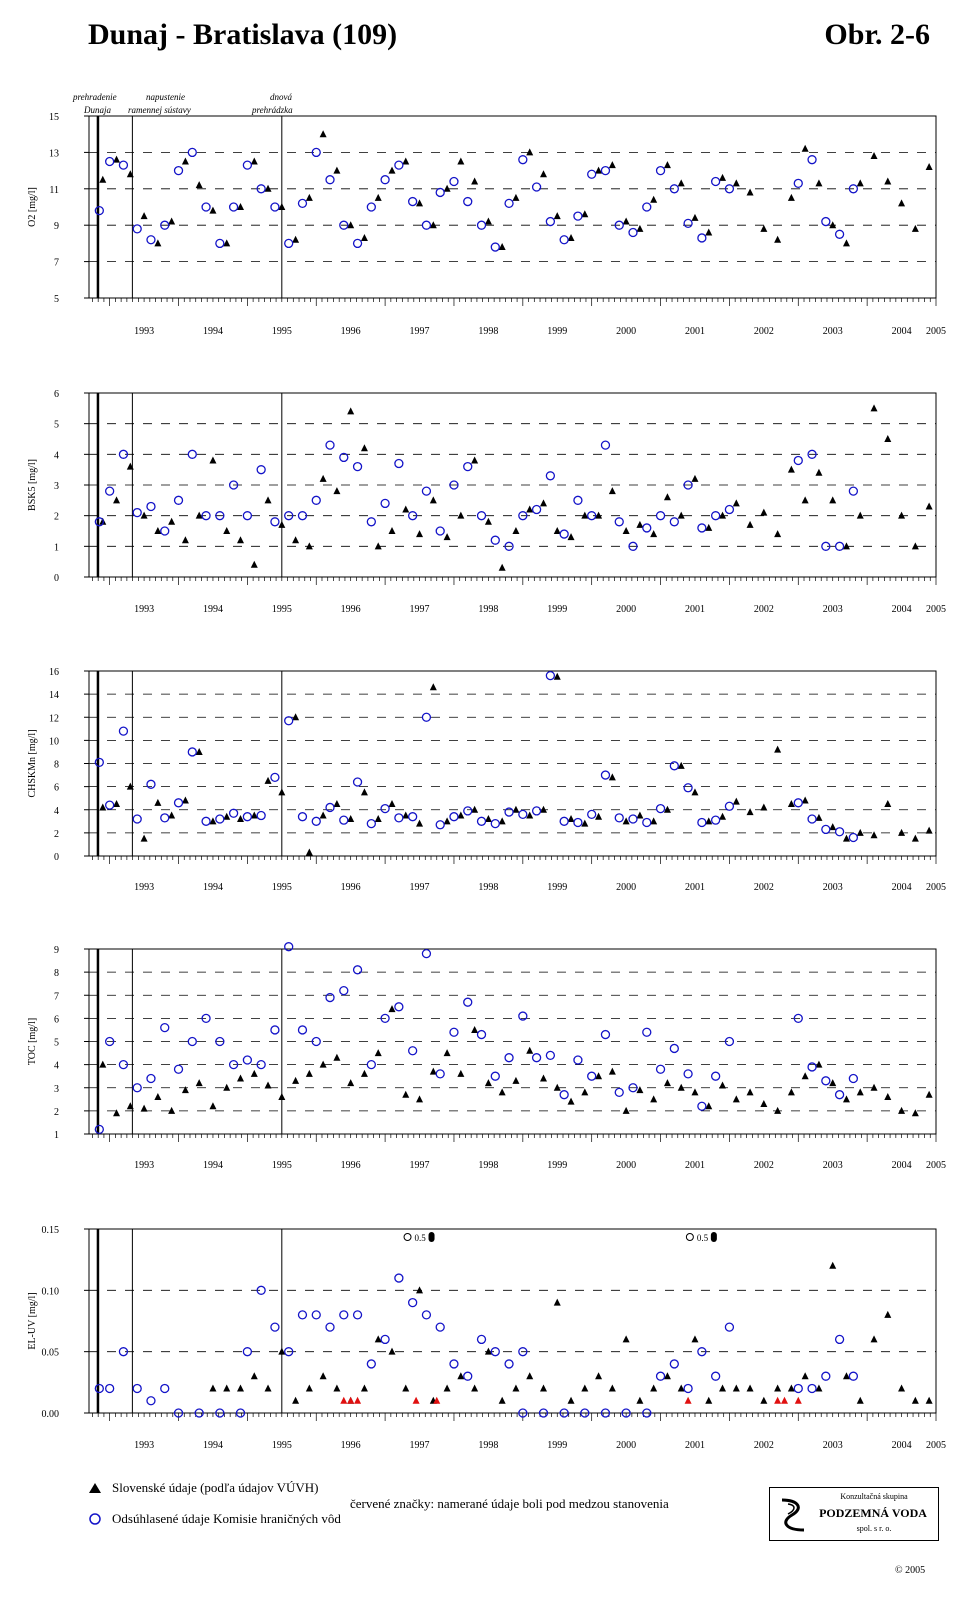  Describe the element at coordinates (516, 487) in the screenshot. I see `series-slovak` at that location.